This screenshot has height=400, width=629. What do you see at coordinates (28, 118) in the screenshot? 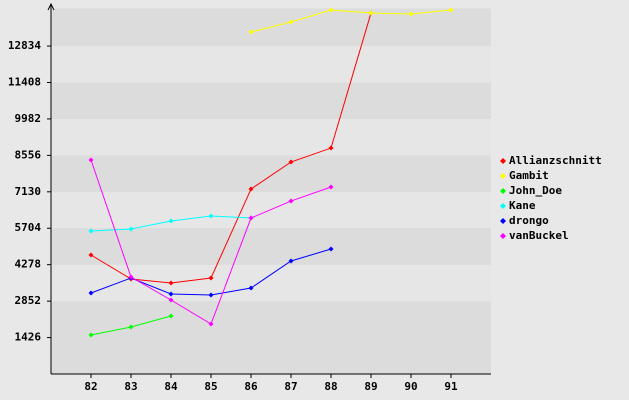
I see `y-tick-label: 9982` at bounding box center [28, 118].